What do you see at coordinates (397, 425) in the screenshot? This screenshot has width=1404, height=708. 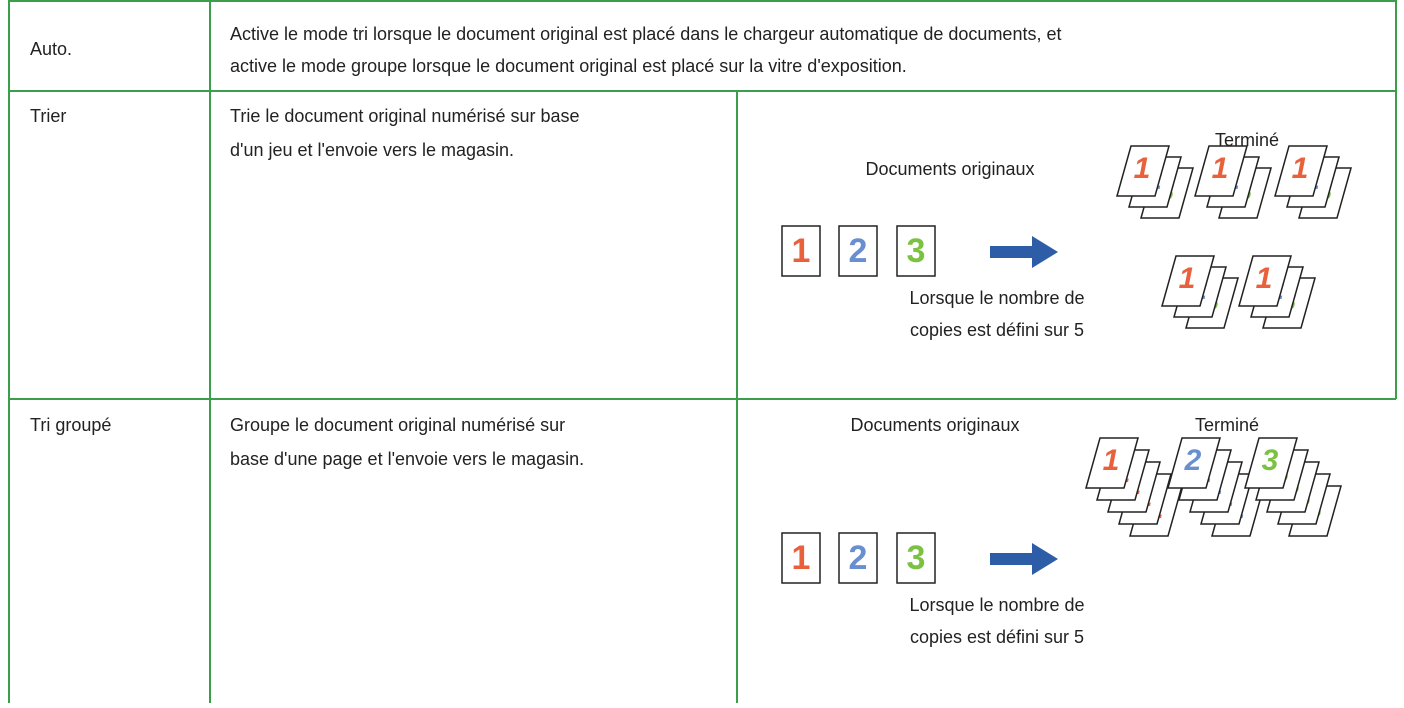 I see `row-text: Groupe le document original numérisé sur` at bounding box center [397, 425].